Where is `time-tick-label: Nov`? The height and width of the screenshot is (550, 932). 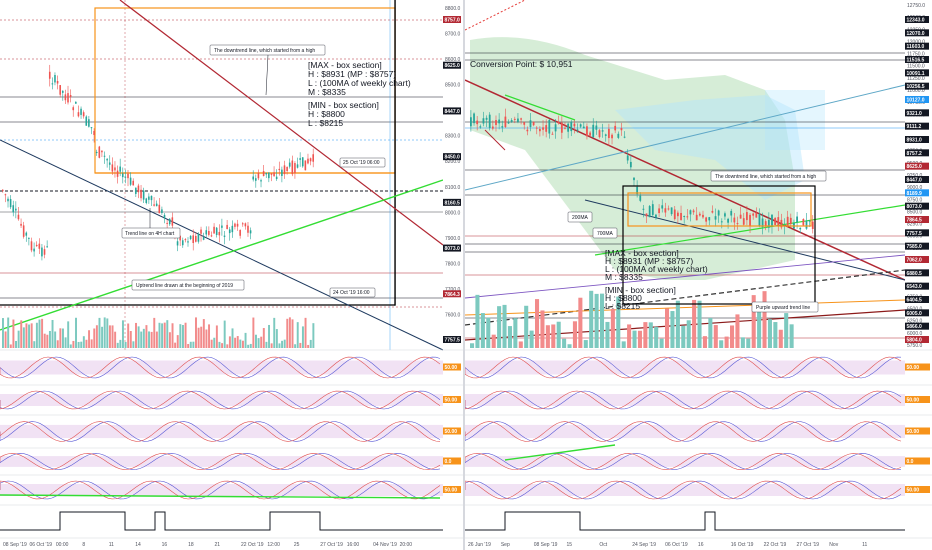
time-tick-label: Nov is located at coordinates (833, 545).